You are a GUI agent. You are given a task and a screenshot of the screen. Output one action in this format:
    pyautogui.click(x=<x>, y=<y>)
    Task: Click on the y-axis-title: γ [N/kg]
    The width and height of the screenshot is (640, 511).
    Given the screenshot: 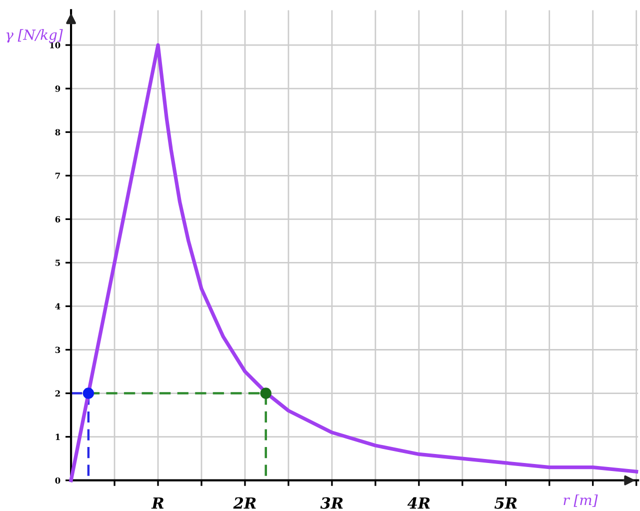 What is the action you would take?
    pyautogui.click(x=34, y=36)
    